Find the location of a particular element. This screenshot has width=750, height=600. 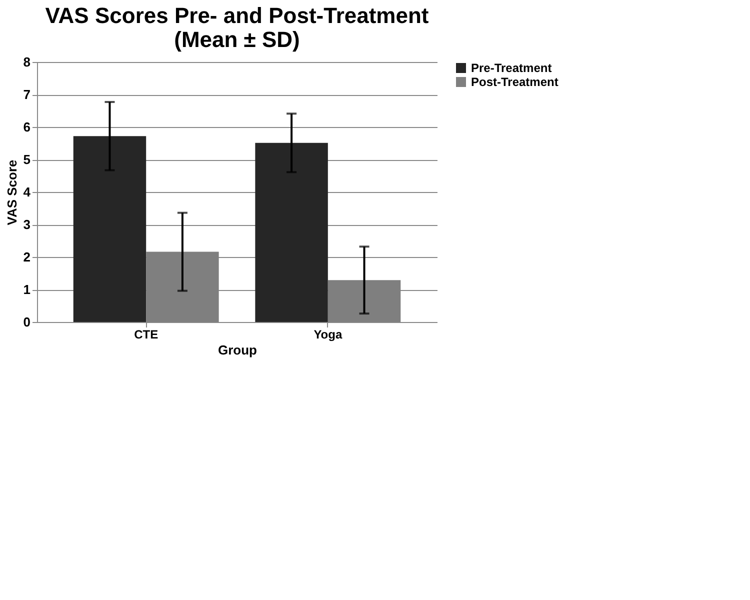

y-tick-label: 4 is located at coordinates (27, 192).